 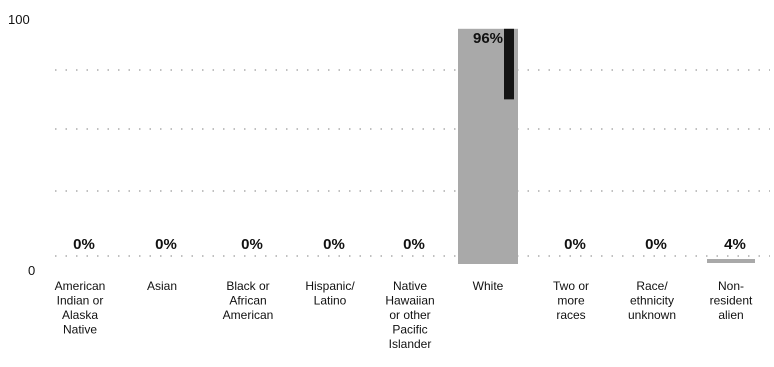 I want to click on category-label: Native Hawaiian or other Pacific Islander, so click(x=409, y=315).